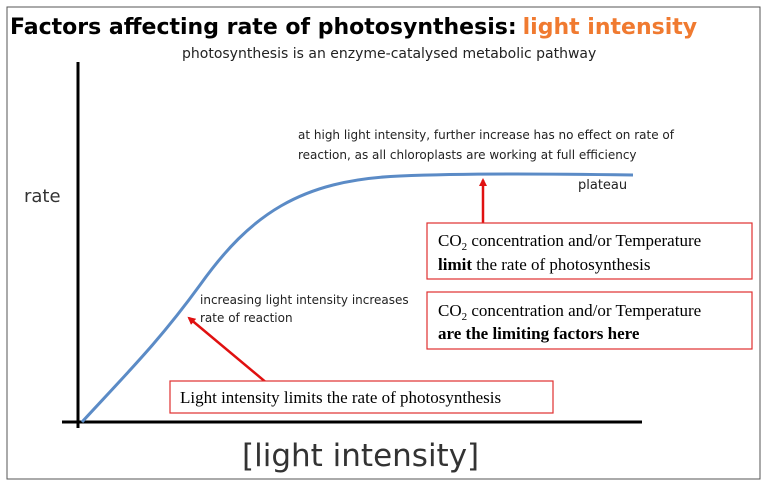  Describe the element at coordinates (228, 350) in the screenshot. I see `arrow` at that location.